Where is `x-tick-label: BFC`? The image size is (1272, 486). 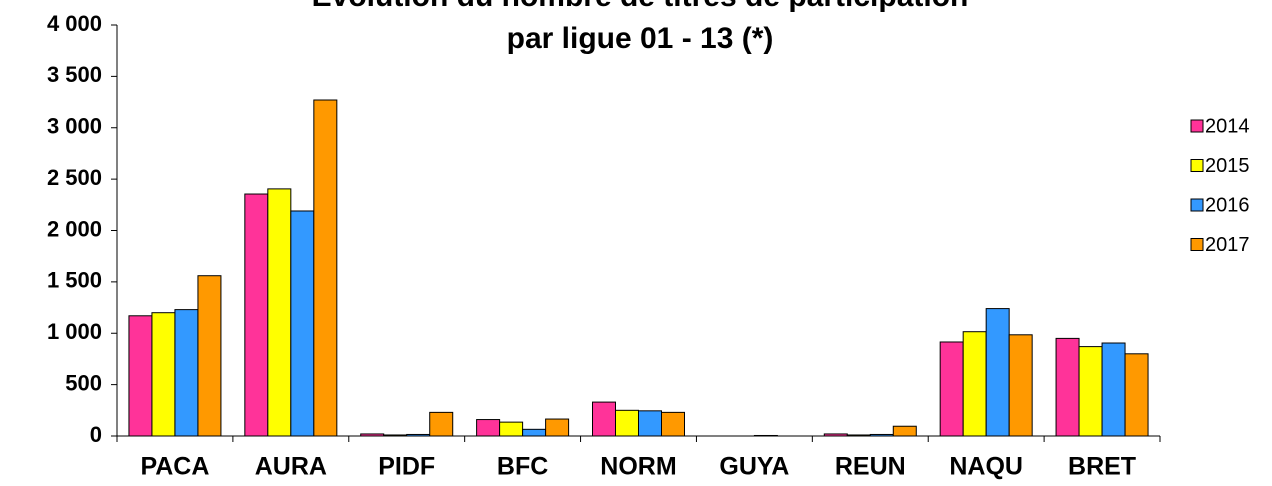 x-tick-label: BFC is located at coordinates (522, 467).